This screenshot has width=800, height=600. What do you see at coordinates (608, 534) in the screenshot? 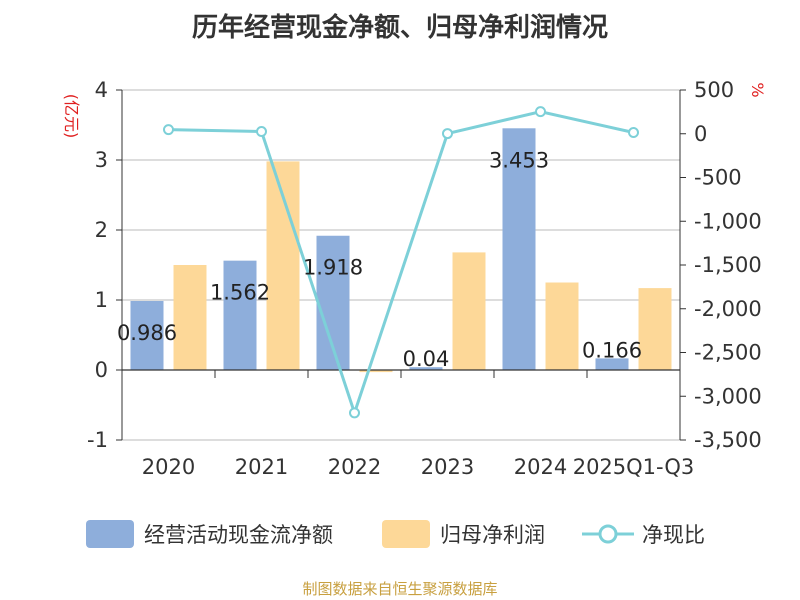
I see `legend-marker-ratio` at bounding box center [608, 534].